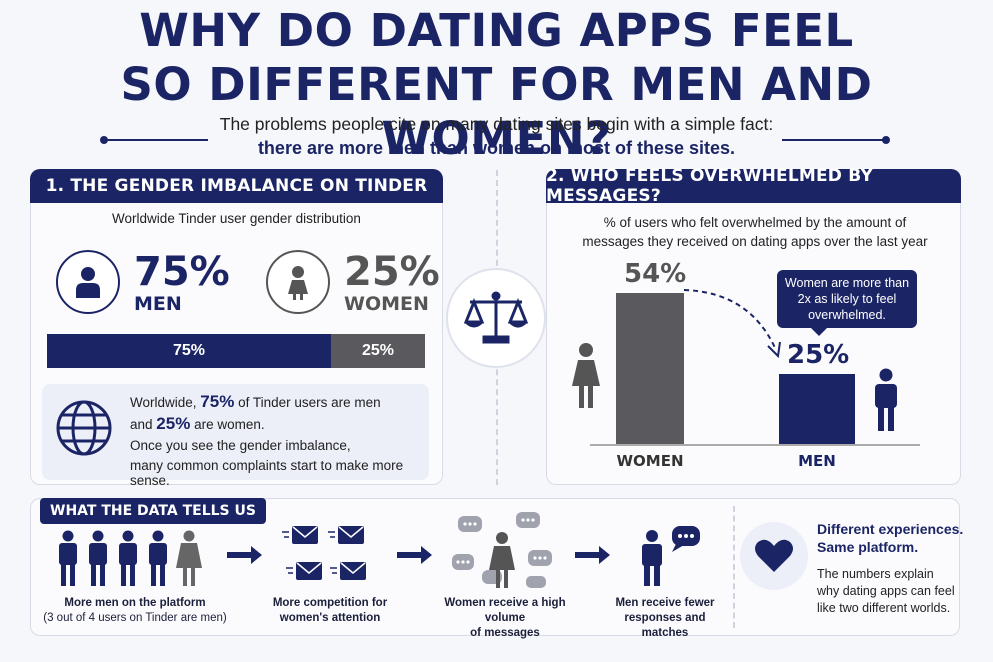 The width and height of the screenshot is (993, 662). I want to click on women-axis-label: WOMEN, so click(650, 461).